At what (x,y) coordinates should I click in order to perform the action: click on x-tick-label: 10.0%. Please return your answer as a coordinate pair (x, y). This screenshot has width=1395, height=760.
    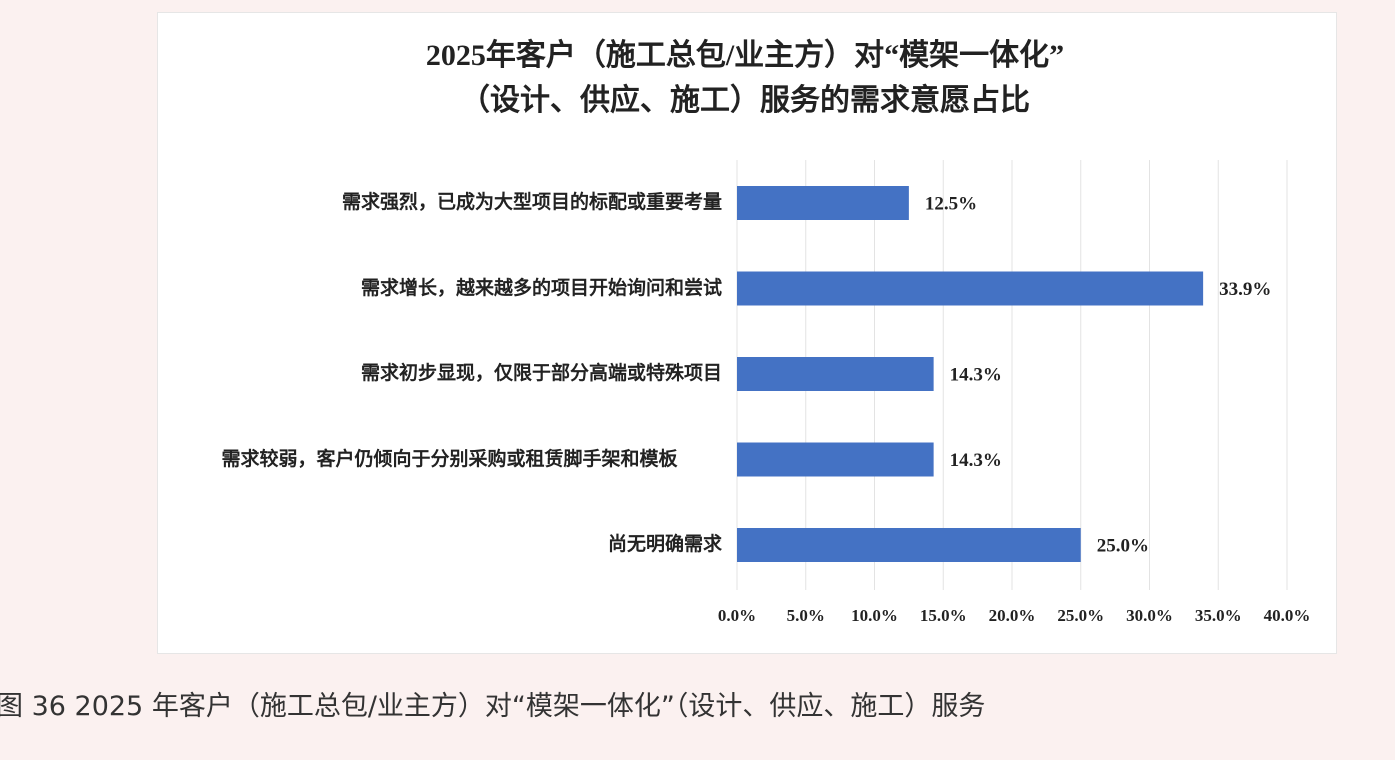
    Looking at the image, I should click on (874, 615).